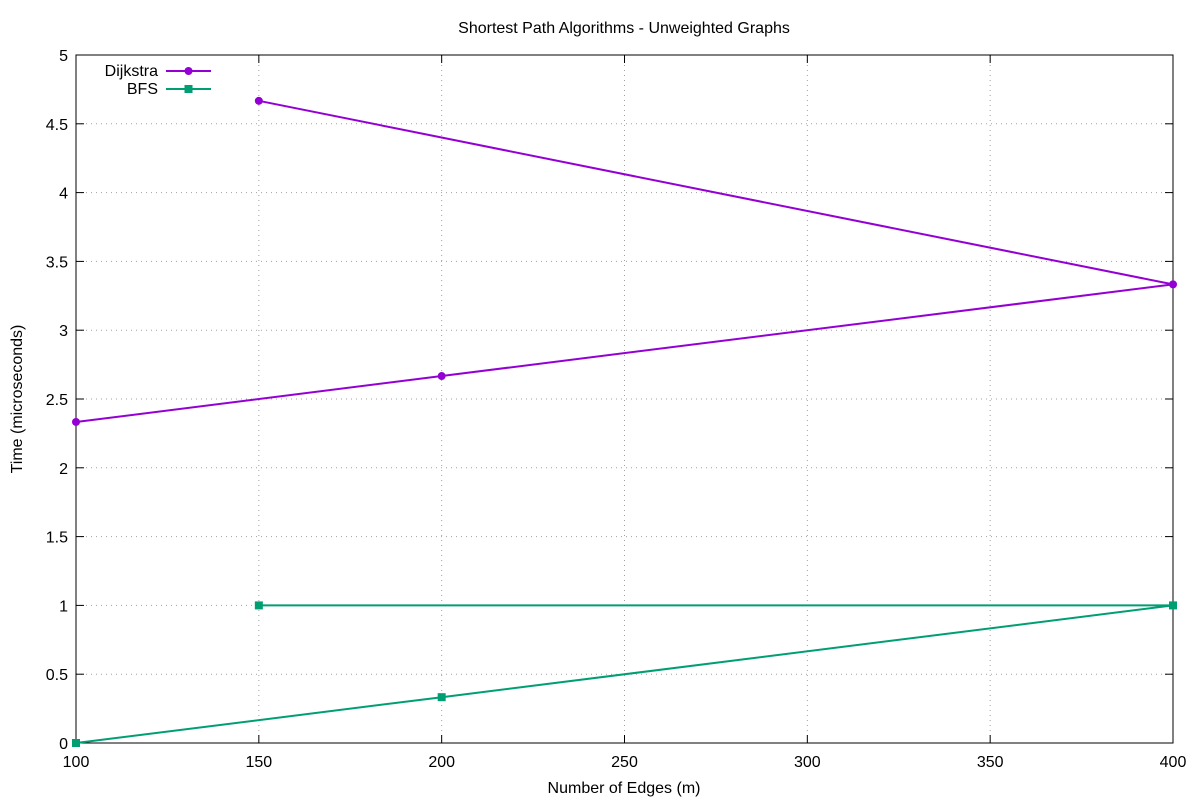 Image resolution: width=1200 pixels, height=800 pixels. Describe the element at coordinates (63, 606) in the screenshot. I see `y-tick-label: 1` at that location.